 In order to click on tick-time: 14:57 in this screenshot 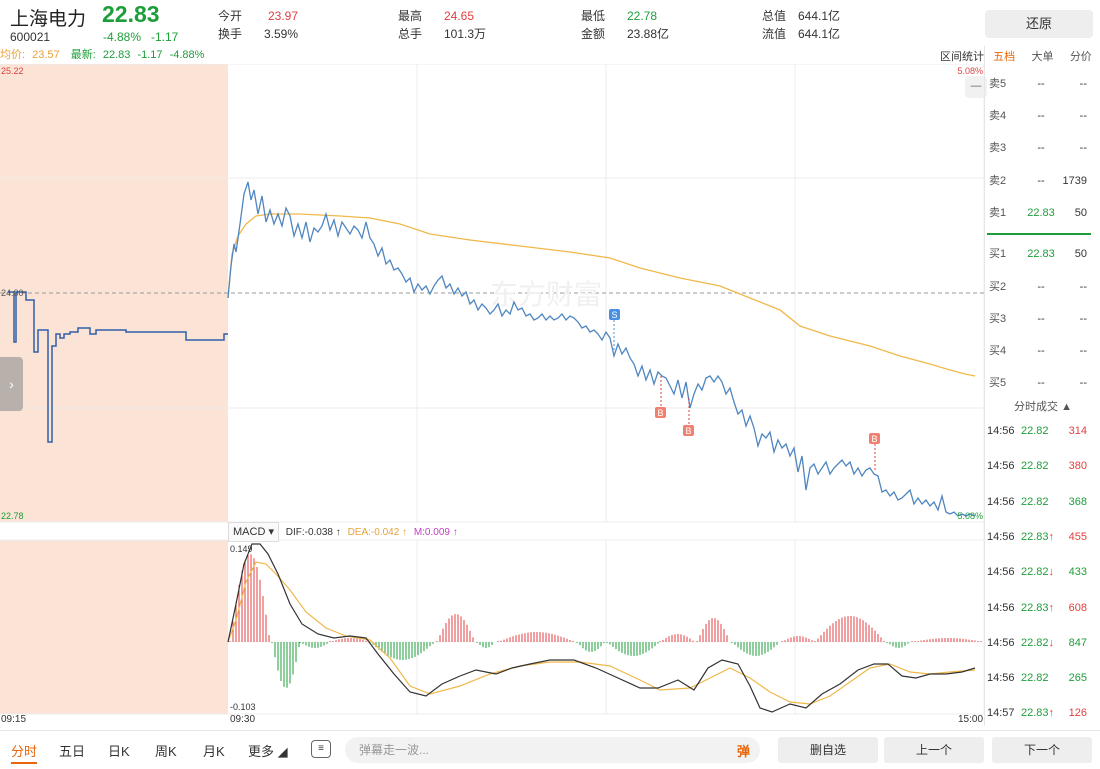, I will do `click(1001, 713)`.